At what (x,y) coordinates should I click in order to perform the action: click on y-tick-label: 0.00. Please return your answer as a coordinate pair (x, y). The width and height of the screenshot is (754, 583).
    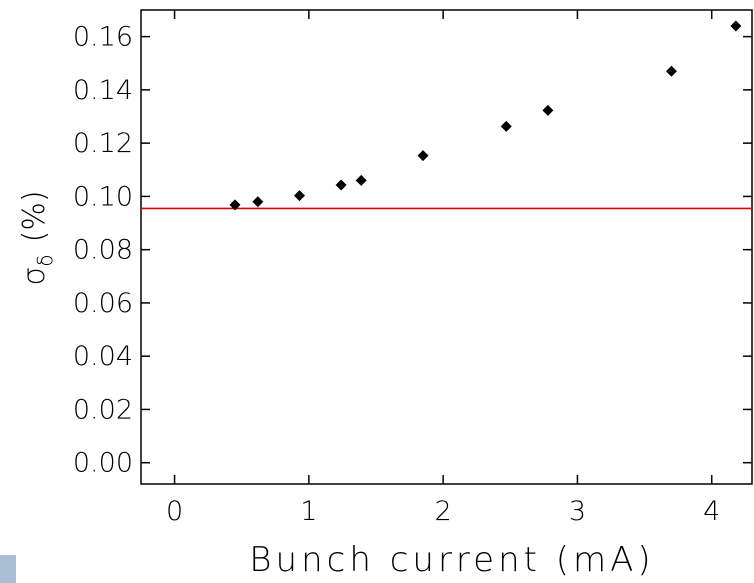
    Looking at the image, I should click on (103, 463).